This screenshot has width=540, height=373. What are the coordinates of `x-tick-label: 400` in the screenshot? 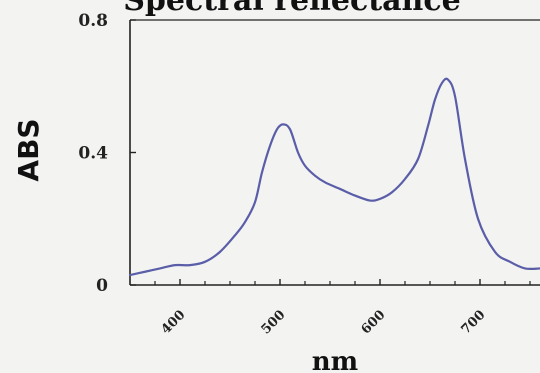 It's located at (174, 323).